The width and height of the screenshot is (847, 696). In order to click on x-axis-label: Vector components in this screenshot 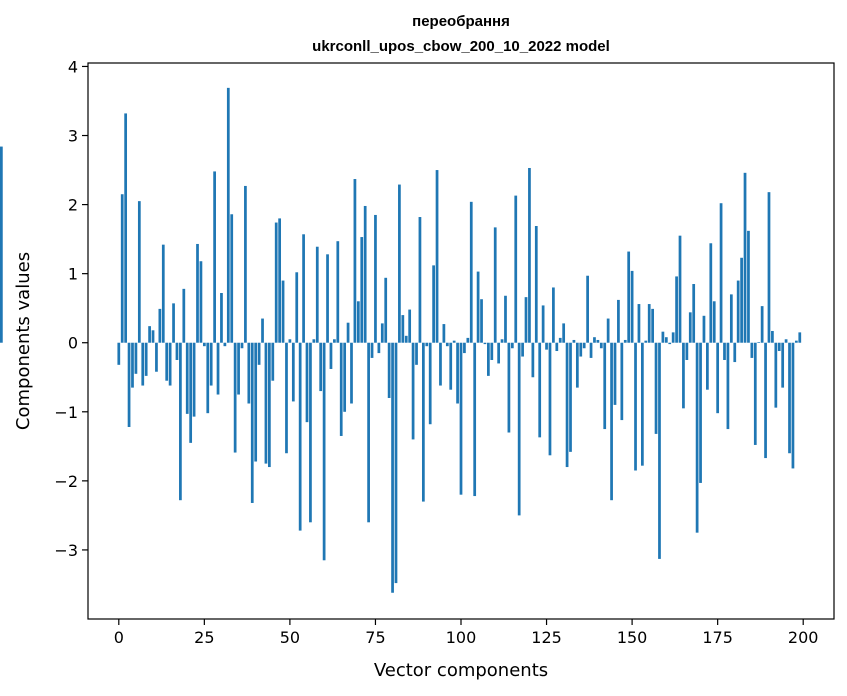, I will do `click(461, 670)`.